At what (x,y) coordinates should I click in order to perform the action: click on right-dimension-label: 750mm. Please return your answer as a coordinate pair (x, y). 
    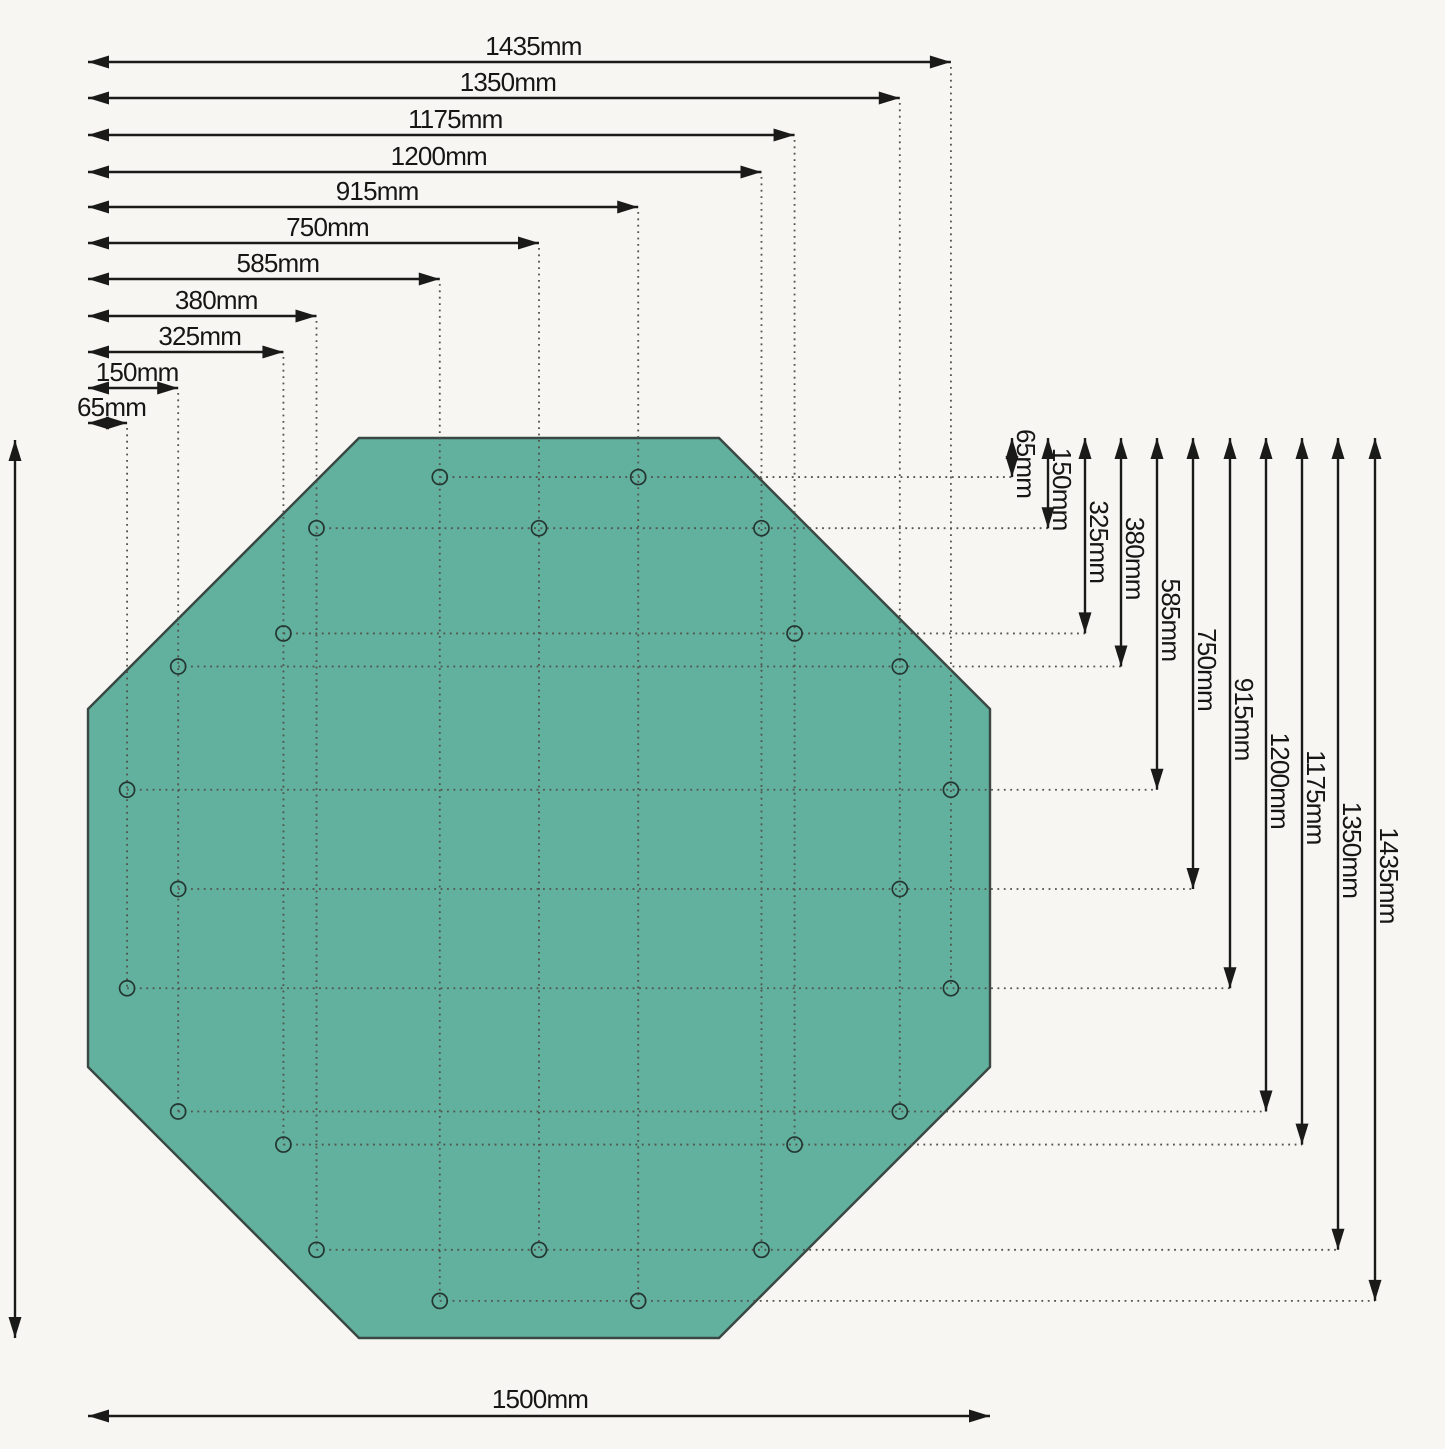
    Looking at the image, I should click on (1207, 669).